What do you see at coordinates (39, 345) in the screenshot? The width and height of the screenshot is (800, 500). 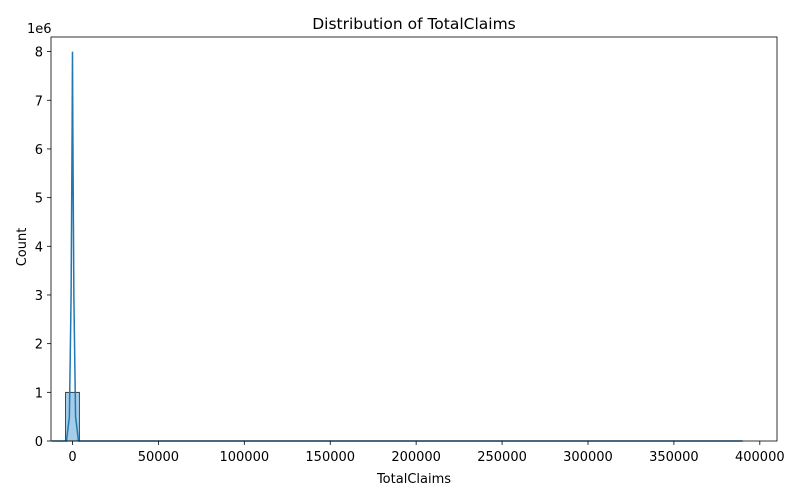 I see `y-tick-label: 2` at bounding box center [39, 345].